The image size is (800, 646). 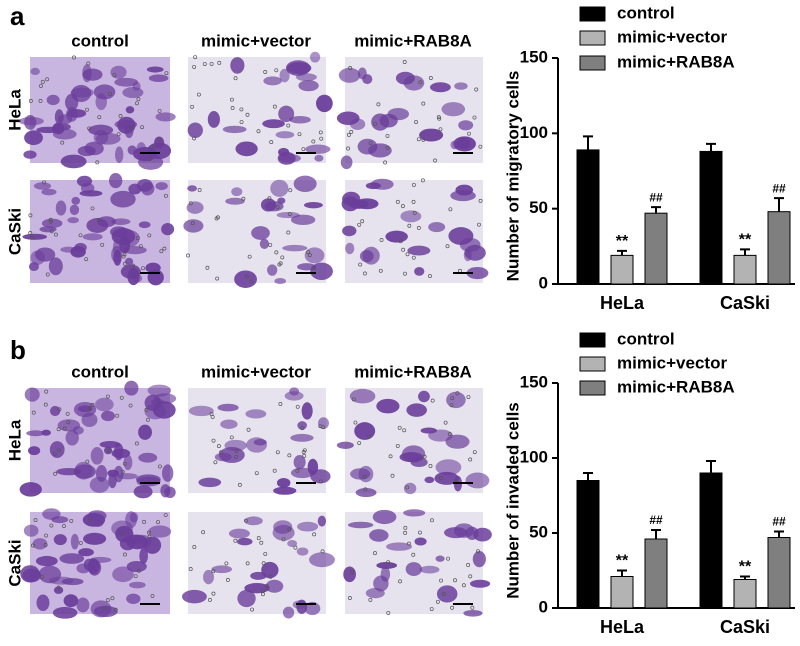 I want to click on bar, so click(x=745, y=594).